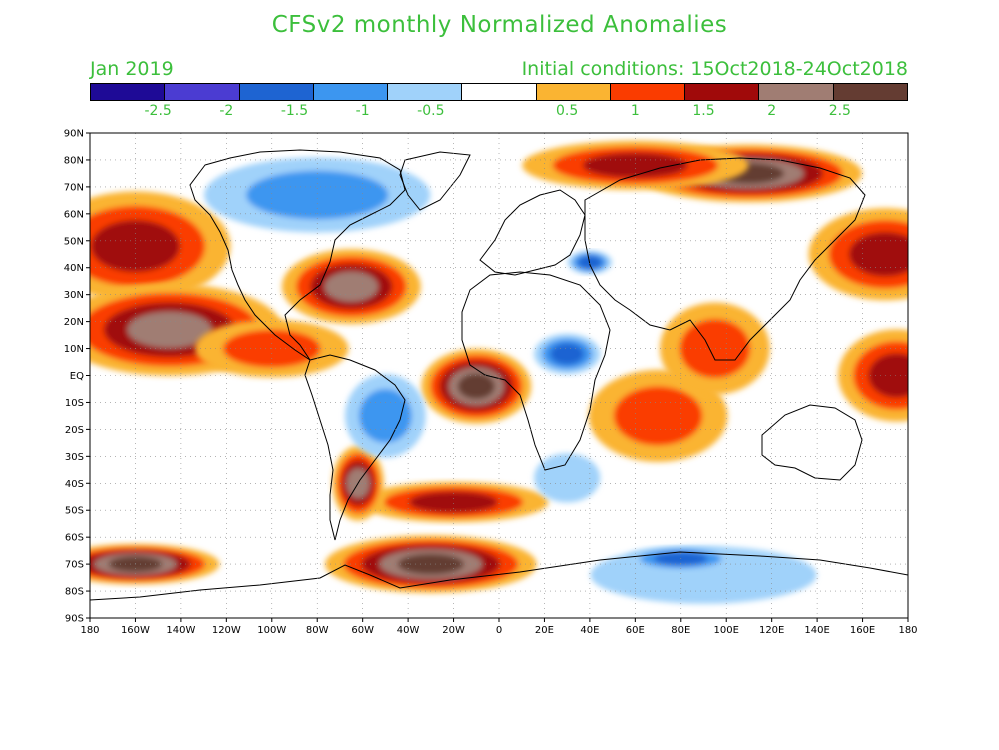 The width and height of the screenshot is (999, 750). What do you see at coordinates (294, 111) in the screenshot?
I see `colorbar-tick-label: -1.5` at bounding box center [294, 111].